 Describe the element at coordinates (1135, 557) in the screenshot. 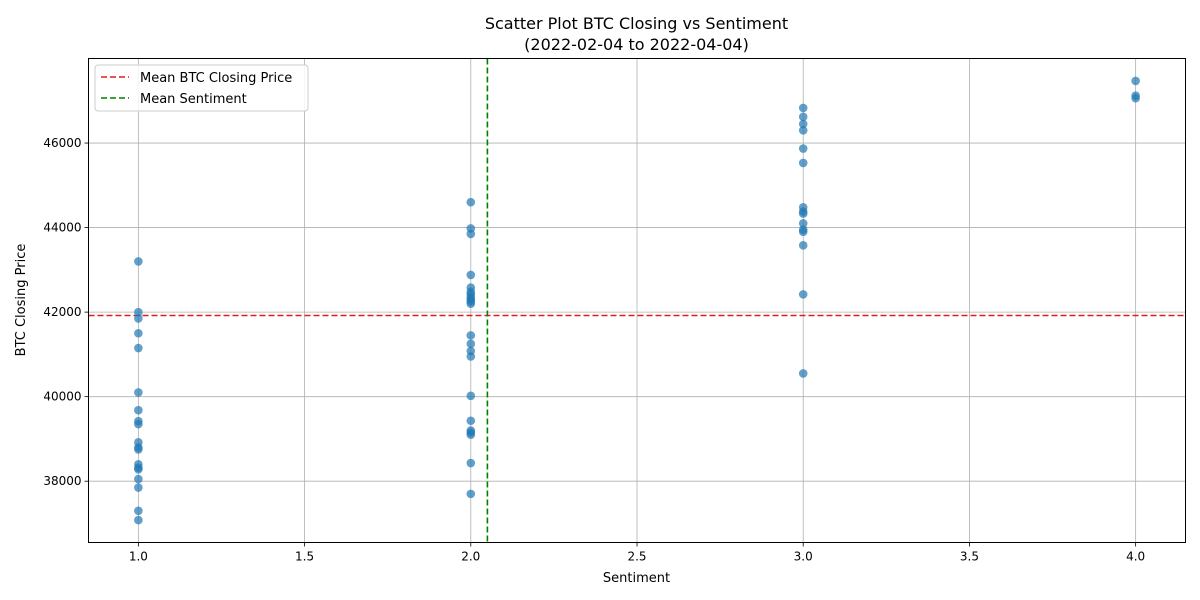

I see `x-tick-label: 4.0` at that location.